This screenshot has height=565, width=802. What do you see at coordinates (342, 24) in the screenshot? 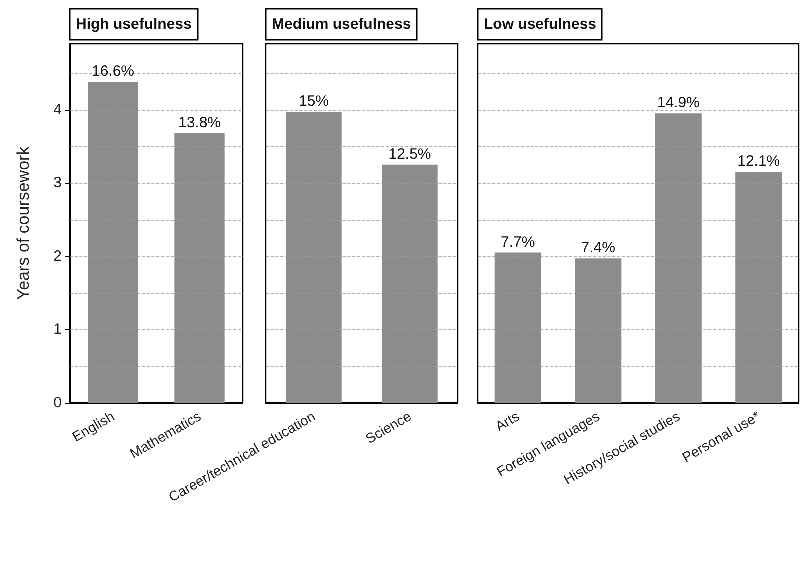
I see `chart-title: Medium usefulness` at bounding box center [342, 24].